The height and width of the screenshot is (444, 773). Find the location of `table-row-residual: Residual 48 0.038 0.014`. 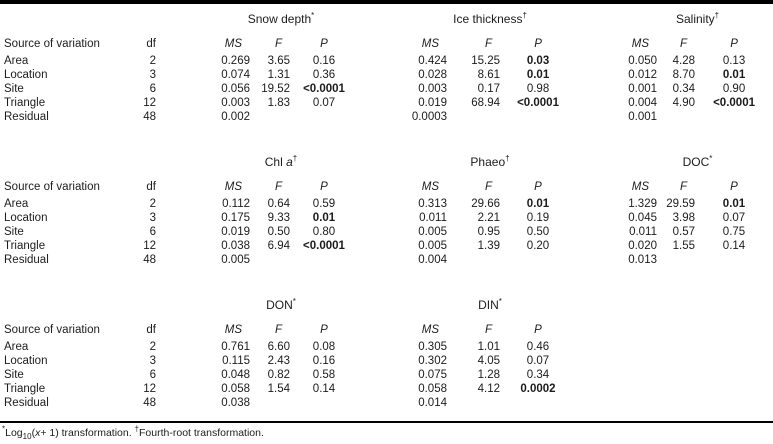

table-row-residual: Residual 48 0.038 0.014 is located at coordinates (386, 403).